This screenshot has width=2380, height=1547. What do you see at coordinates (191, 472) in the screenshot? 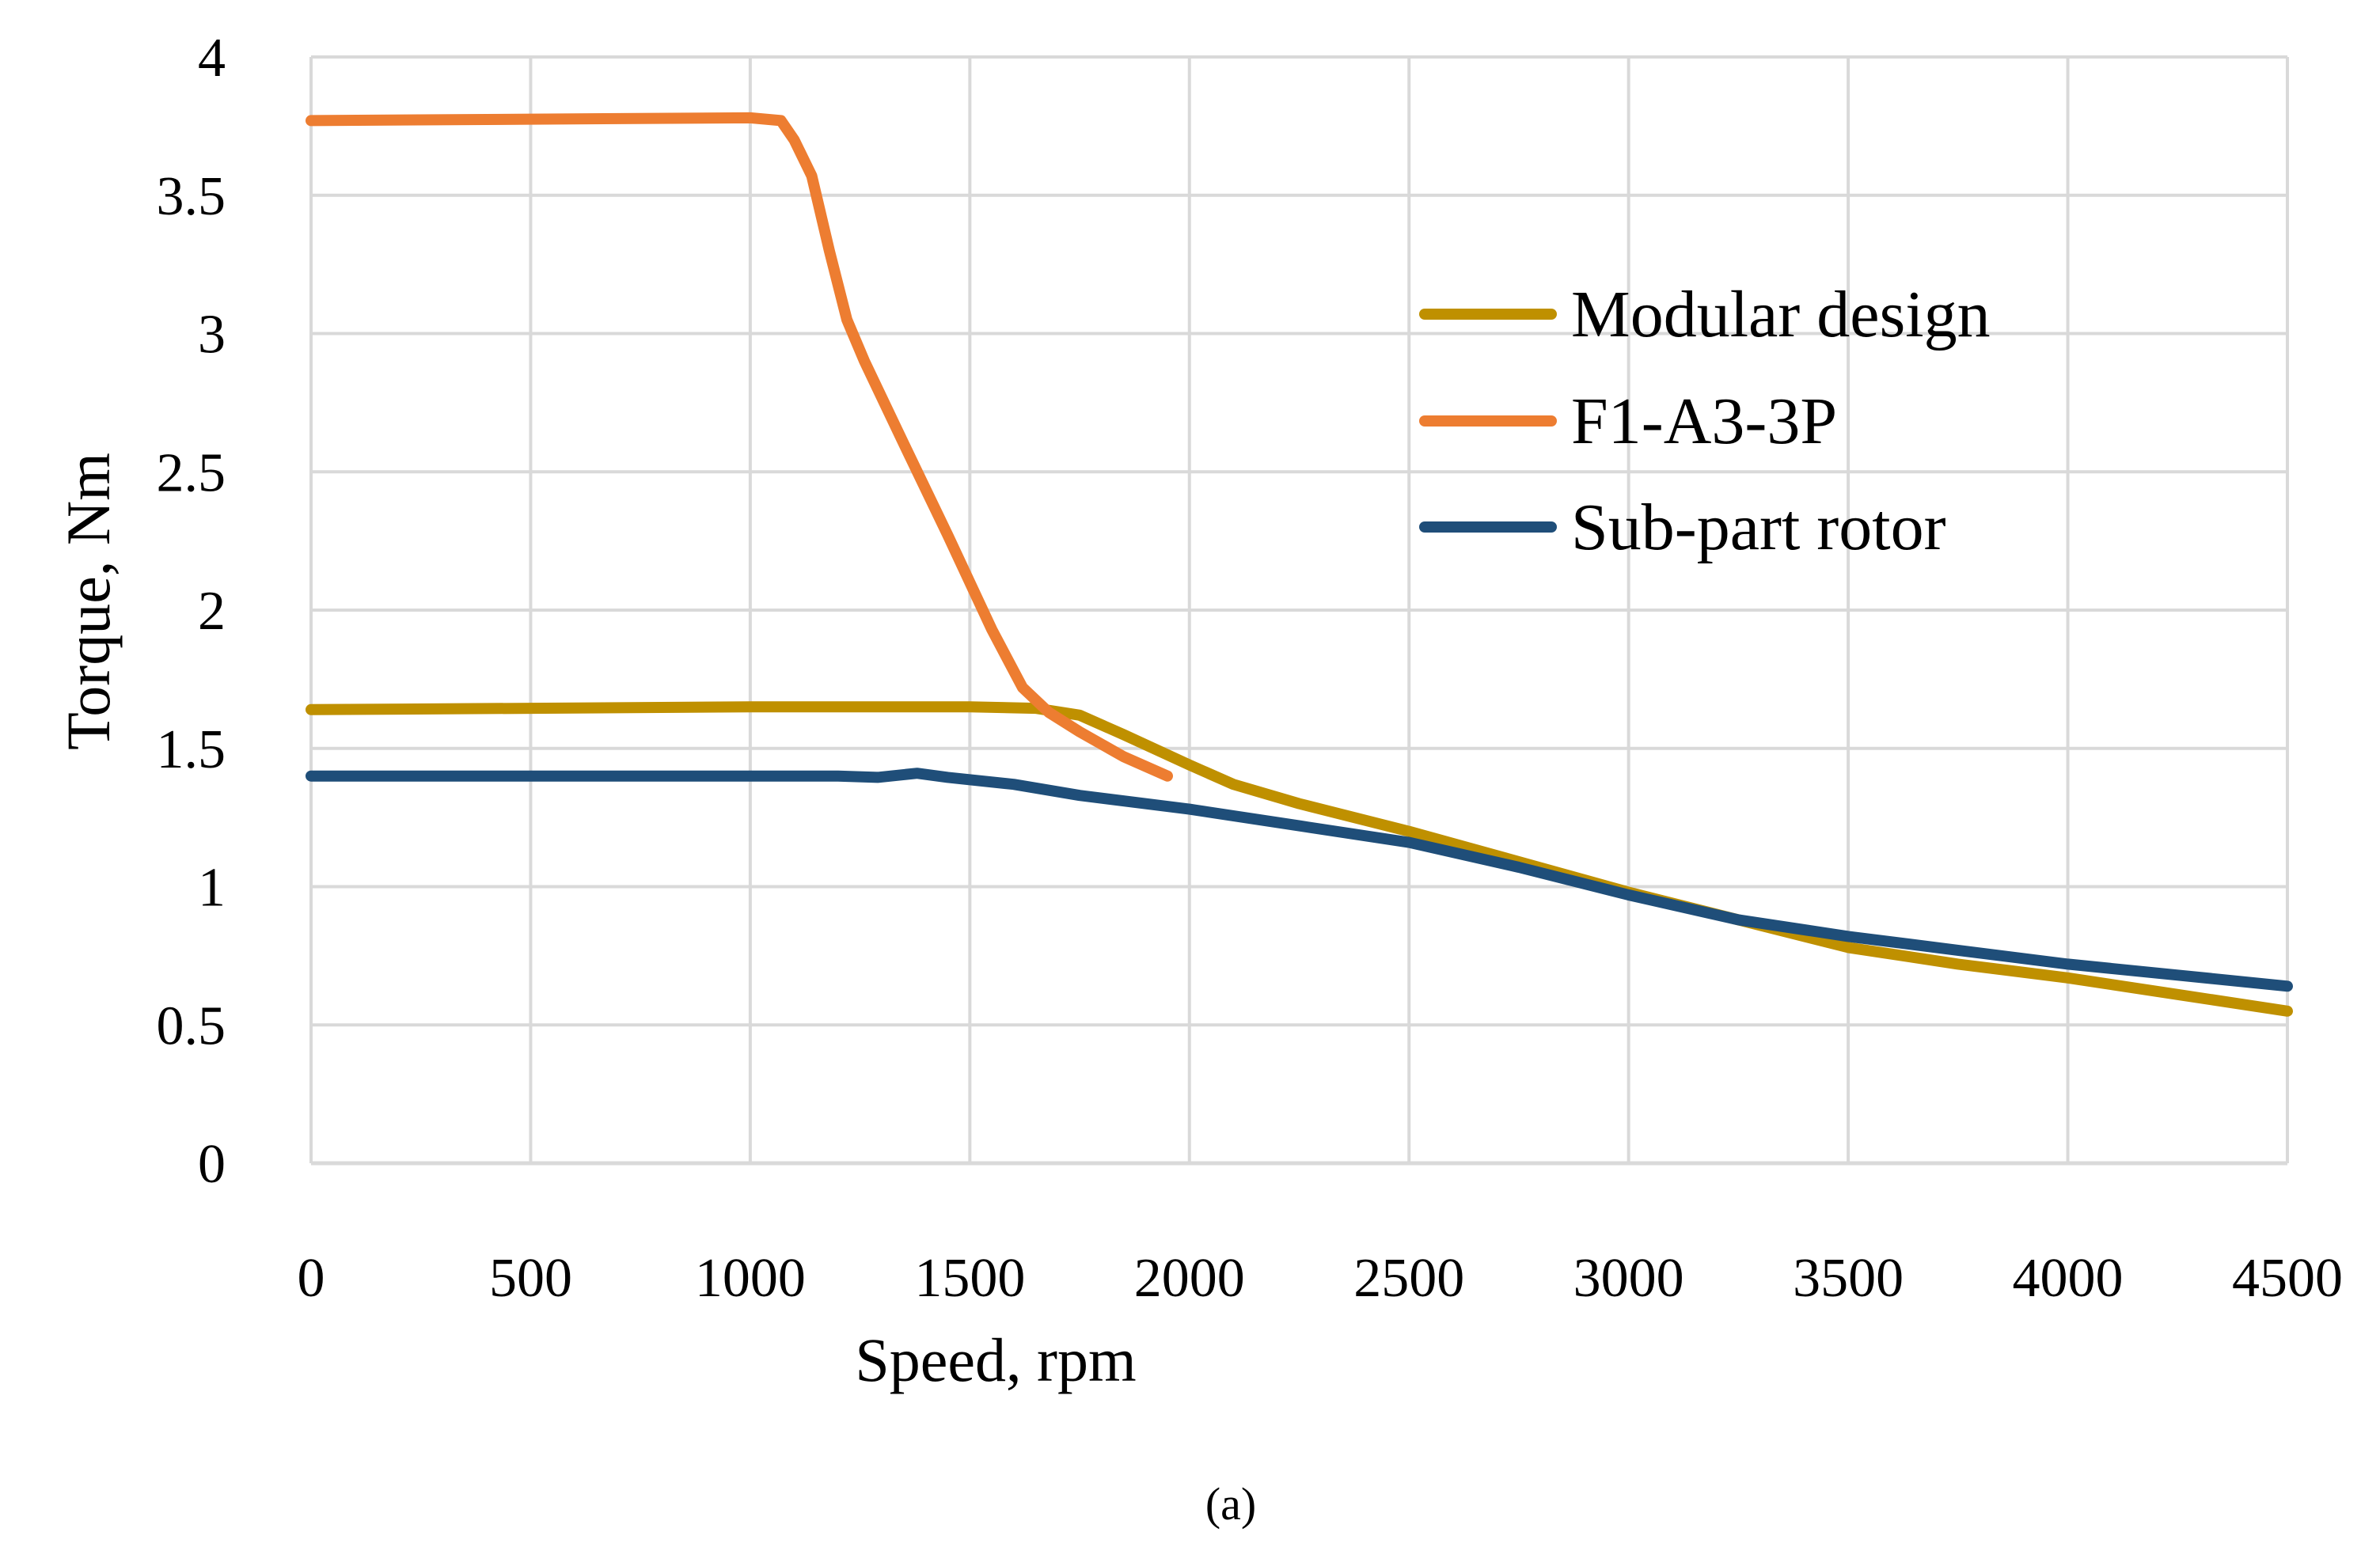
I see `y-tick-label: 2.5` at bounding box center [191, 472].